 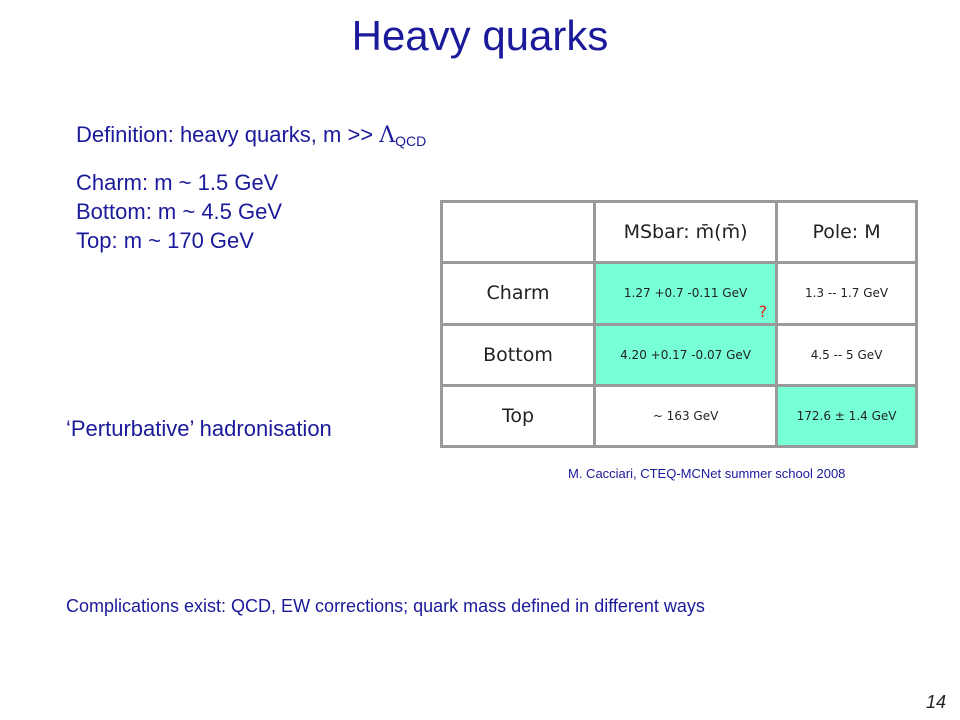 What do you see at coordinates (685, 354) in the screenshot?
I see `cell: 4.20 +0.17 -0.07 GeV` at bounding box center [685, 354].